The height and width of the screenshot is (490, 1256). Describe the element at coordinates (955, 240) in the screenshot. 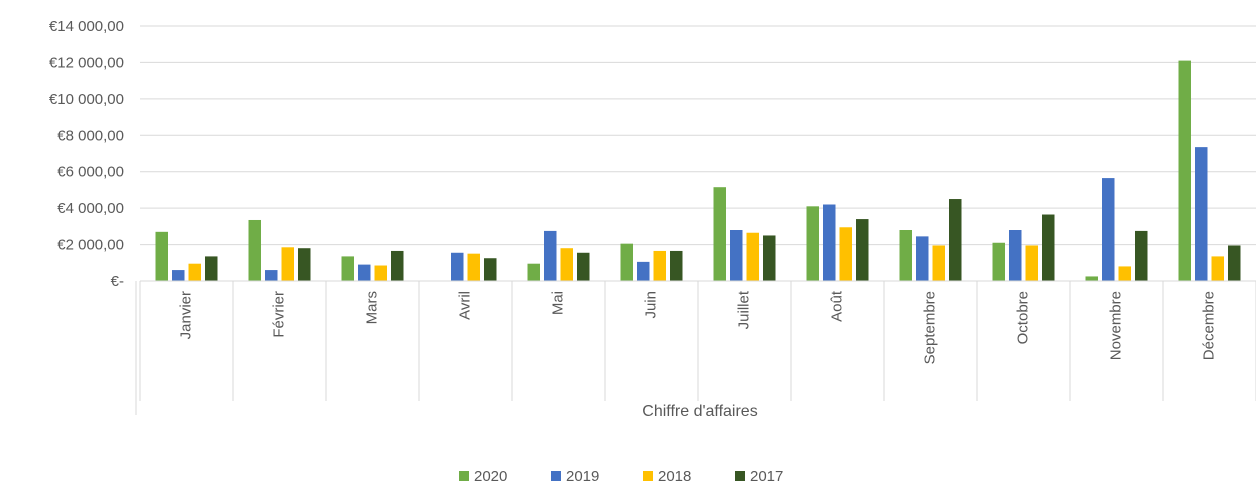

I see `bar-2017-septembre` at that location.